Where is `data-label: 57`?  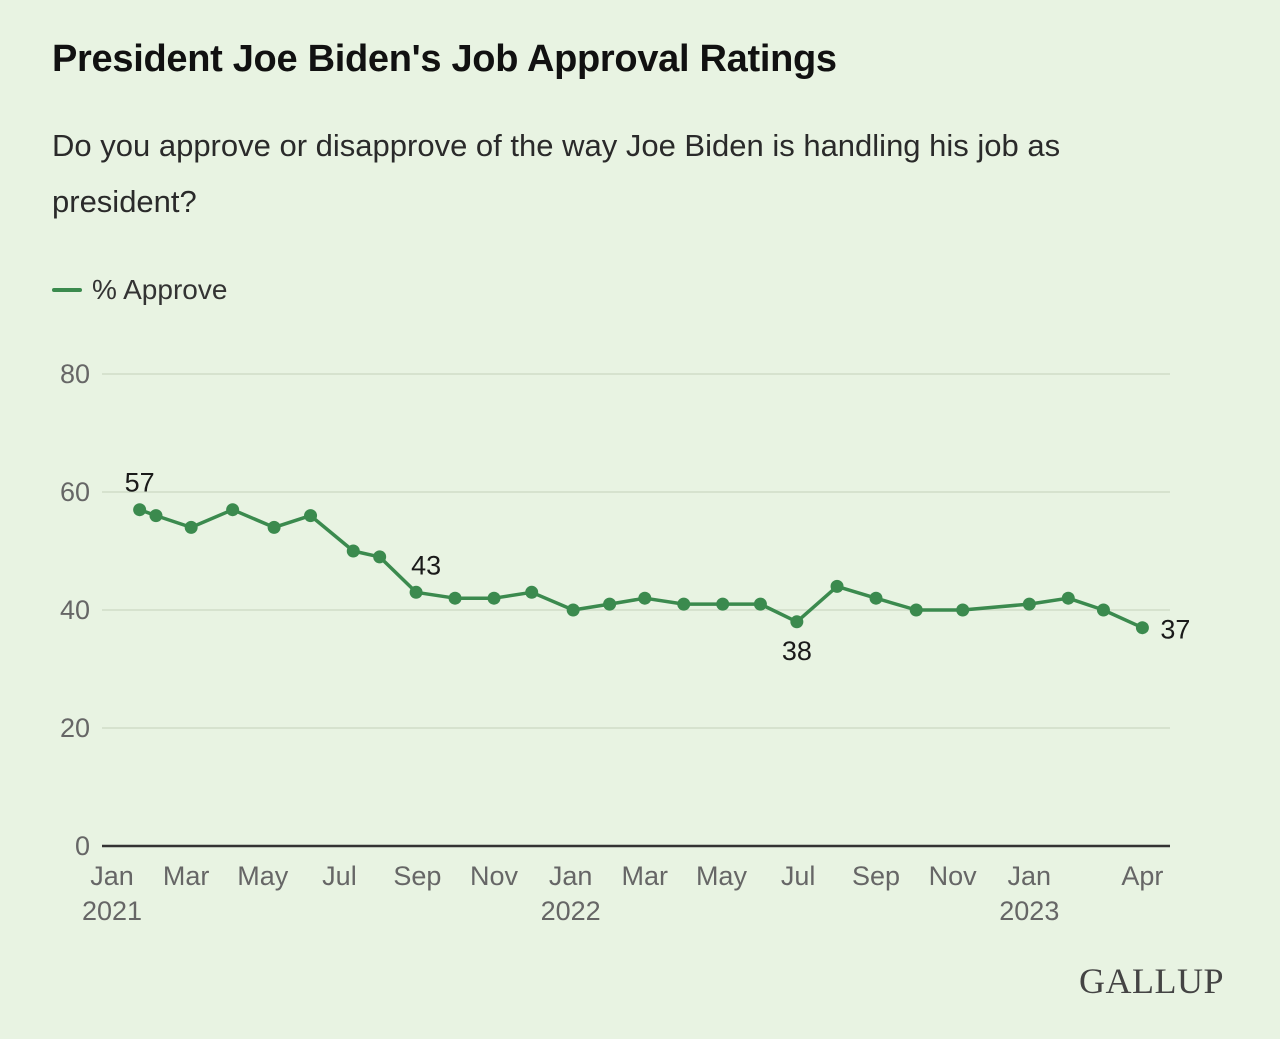 data-label: 57 is located at coordinates (140, 483).